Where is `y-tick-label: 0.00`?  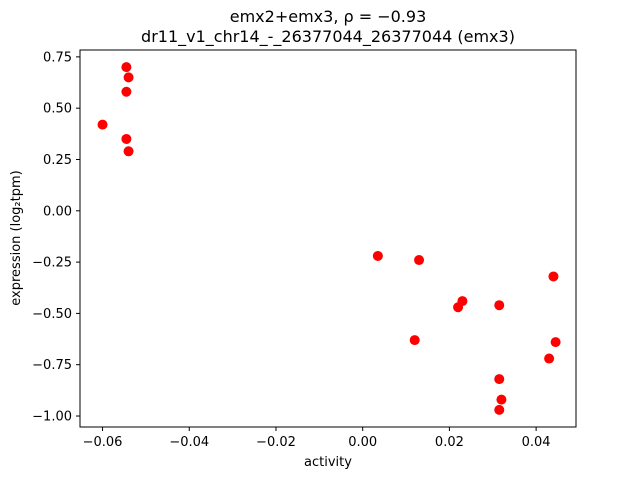
y-tick-label: 0.00 is located at coordinates (57, 211).